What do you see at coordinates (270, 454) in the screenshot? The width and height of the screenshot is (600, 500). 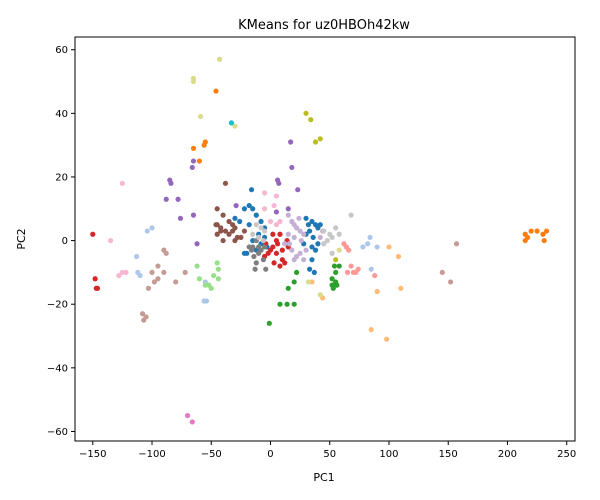 I see `x-tick-label: 0` at bounding box center [270, 454].